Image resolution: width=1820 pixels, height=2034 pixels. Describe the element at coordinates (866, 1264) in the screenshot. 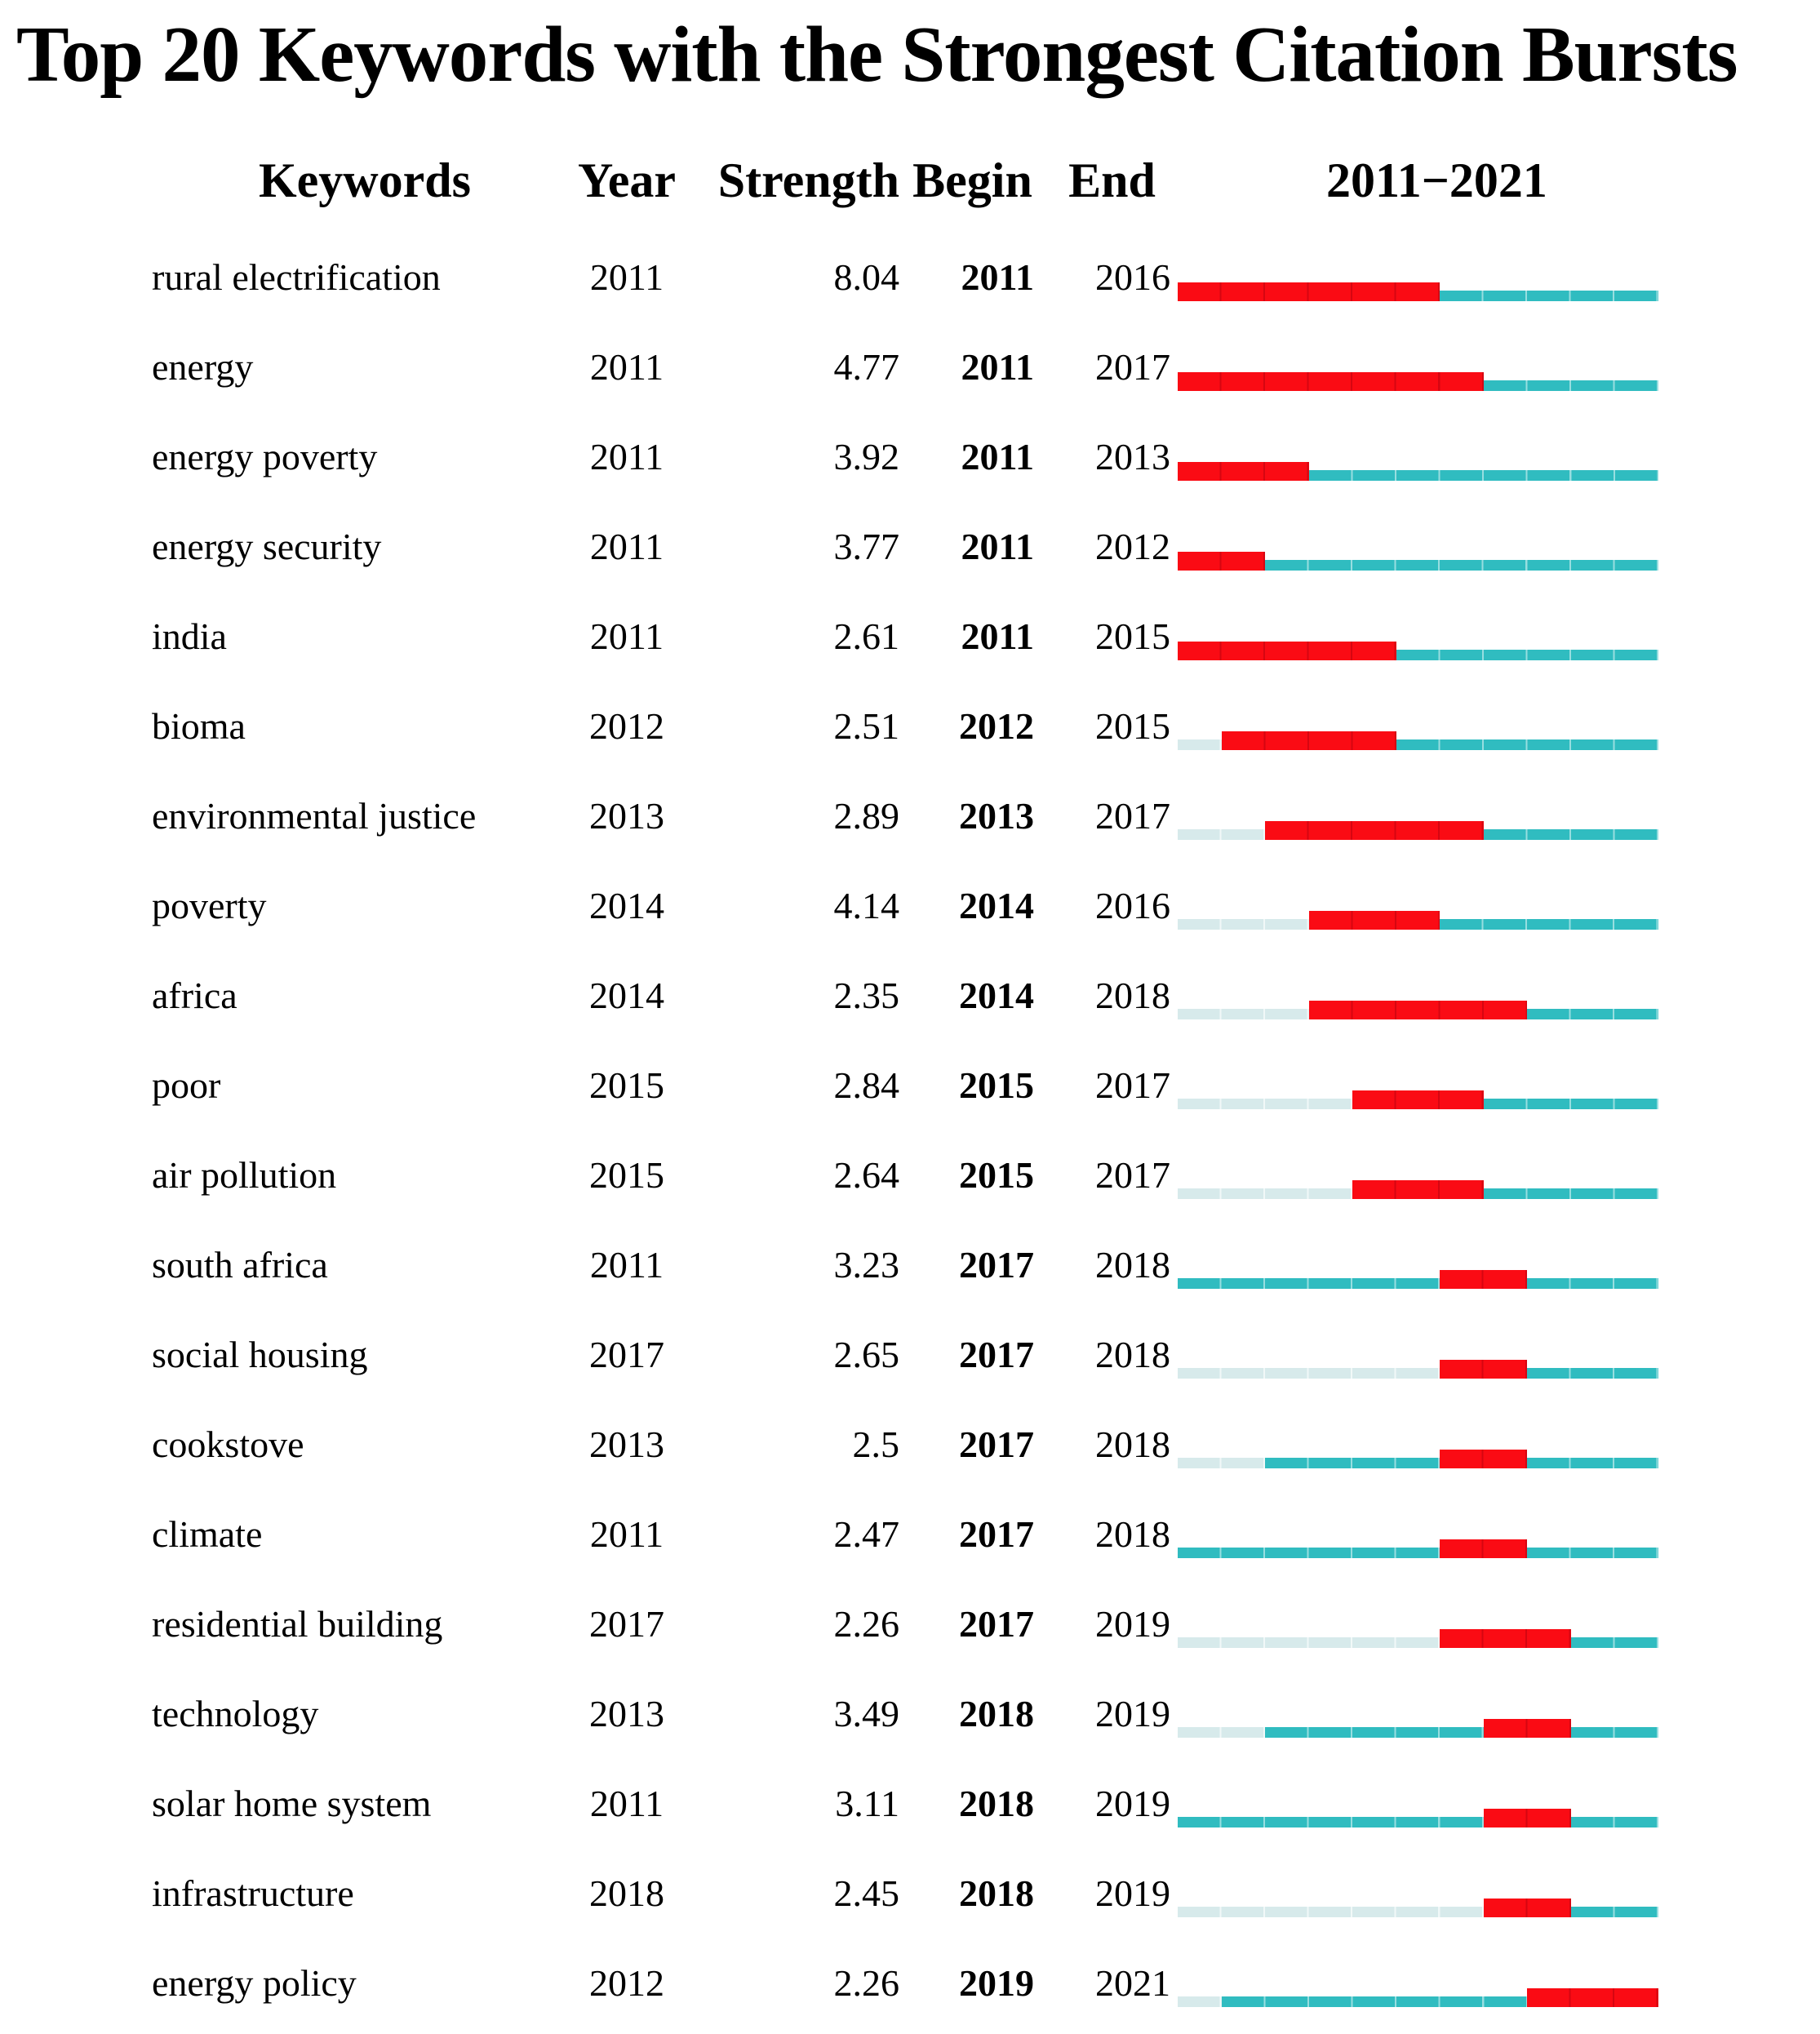

I see `burst-strength-value: 3.23` at that location.